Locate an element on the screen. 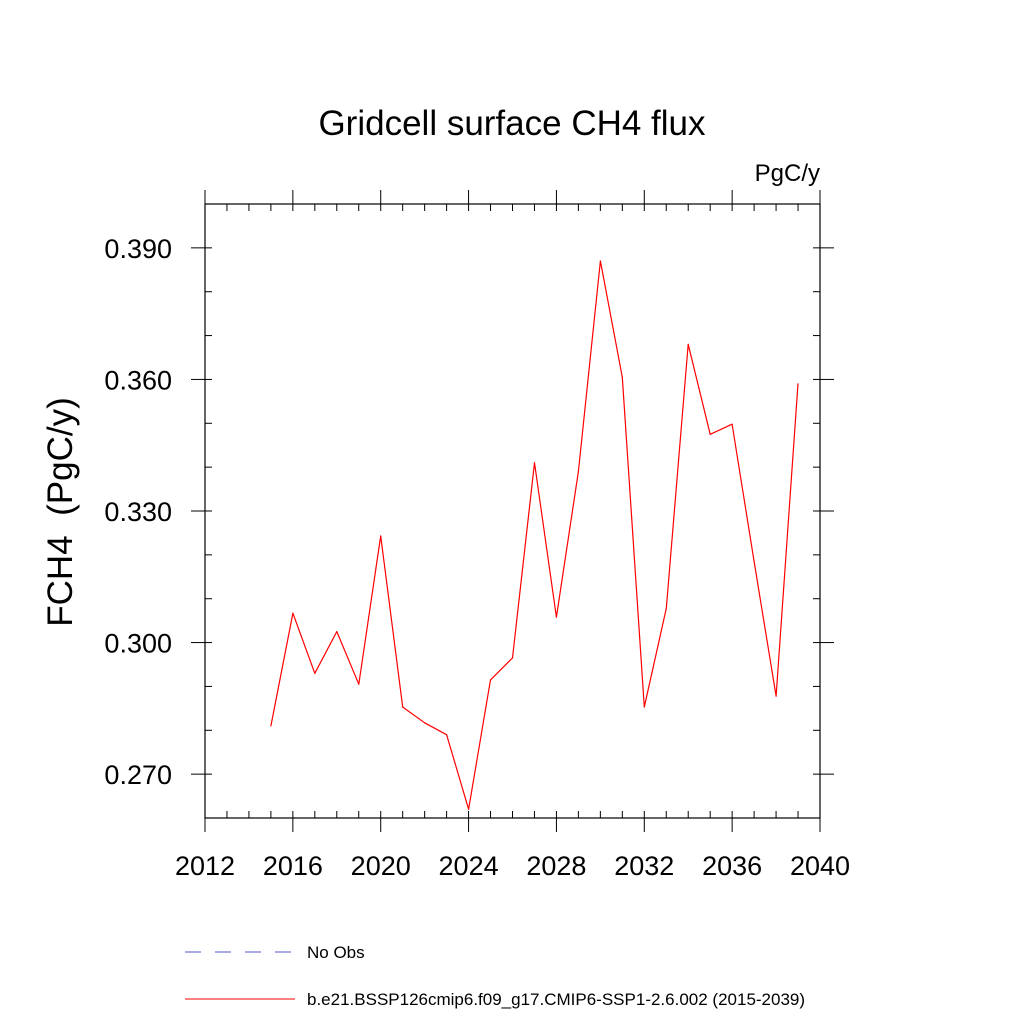  y-tick-label: 0.360 is located at coordinates (138, 380).